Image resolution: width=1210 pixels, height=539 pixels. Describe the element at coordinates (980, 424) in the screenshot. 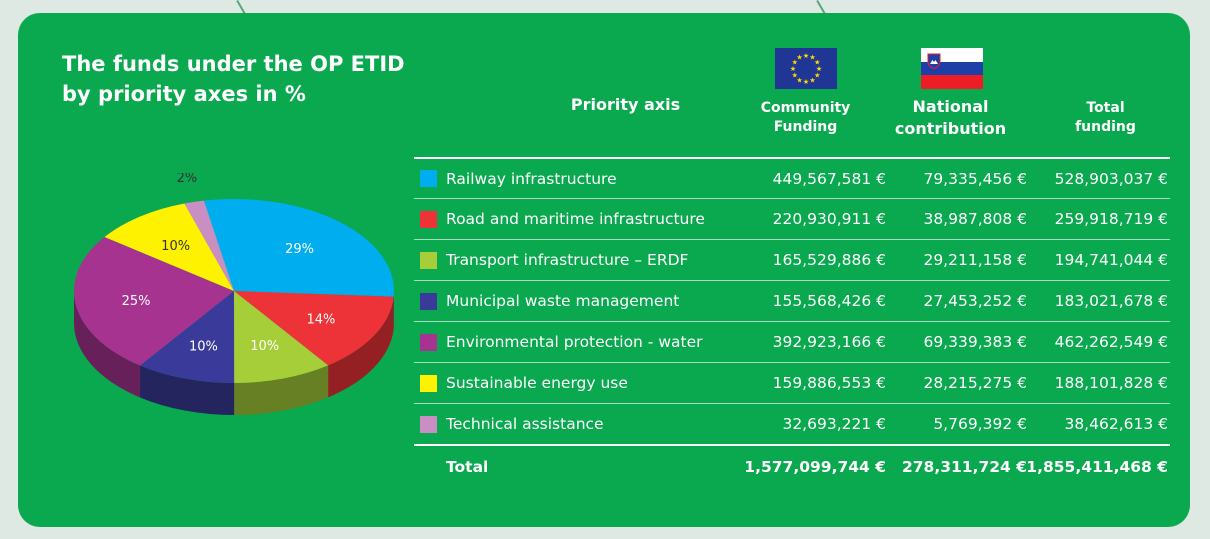

I see `national-value: 5,769,392 €` at that location.